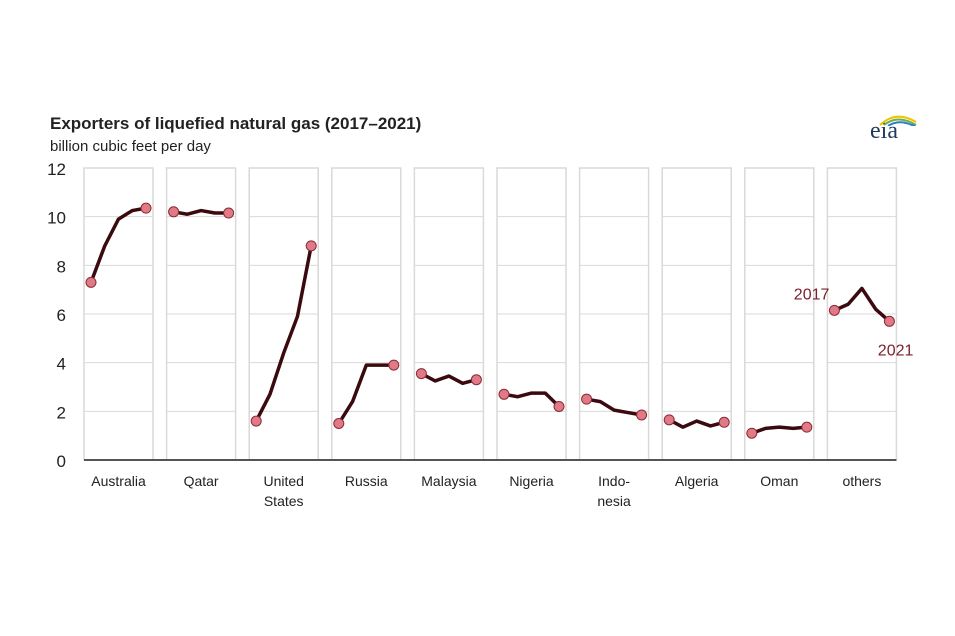 Image resolution: width=955 pixels, height=636 pixels. What do you see at coordinates (283, 333) in the screenshot?
I see `series-line-united-states` at bounding box center [283, 333].